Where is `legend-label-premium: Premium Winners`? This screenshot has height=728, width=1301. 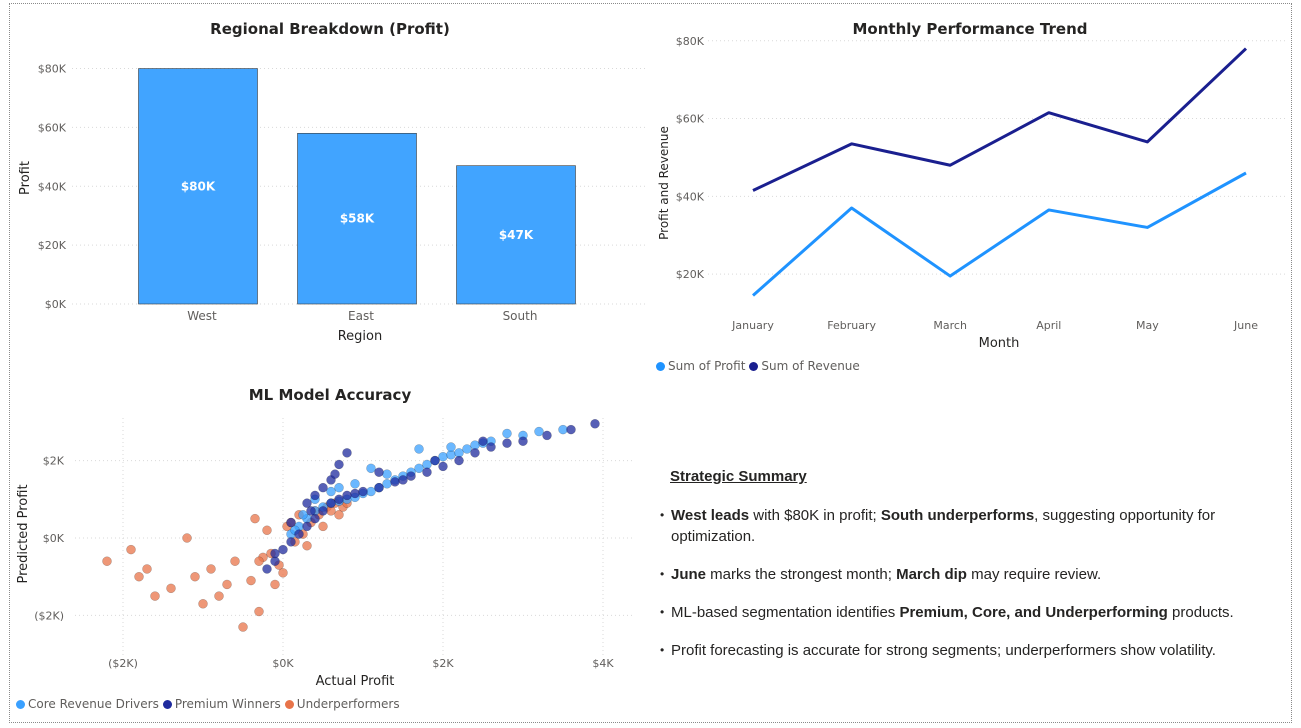
legend-label-premium: Premium Winners is located at coordinates (227, 704).